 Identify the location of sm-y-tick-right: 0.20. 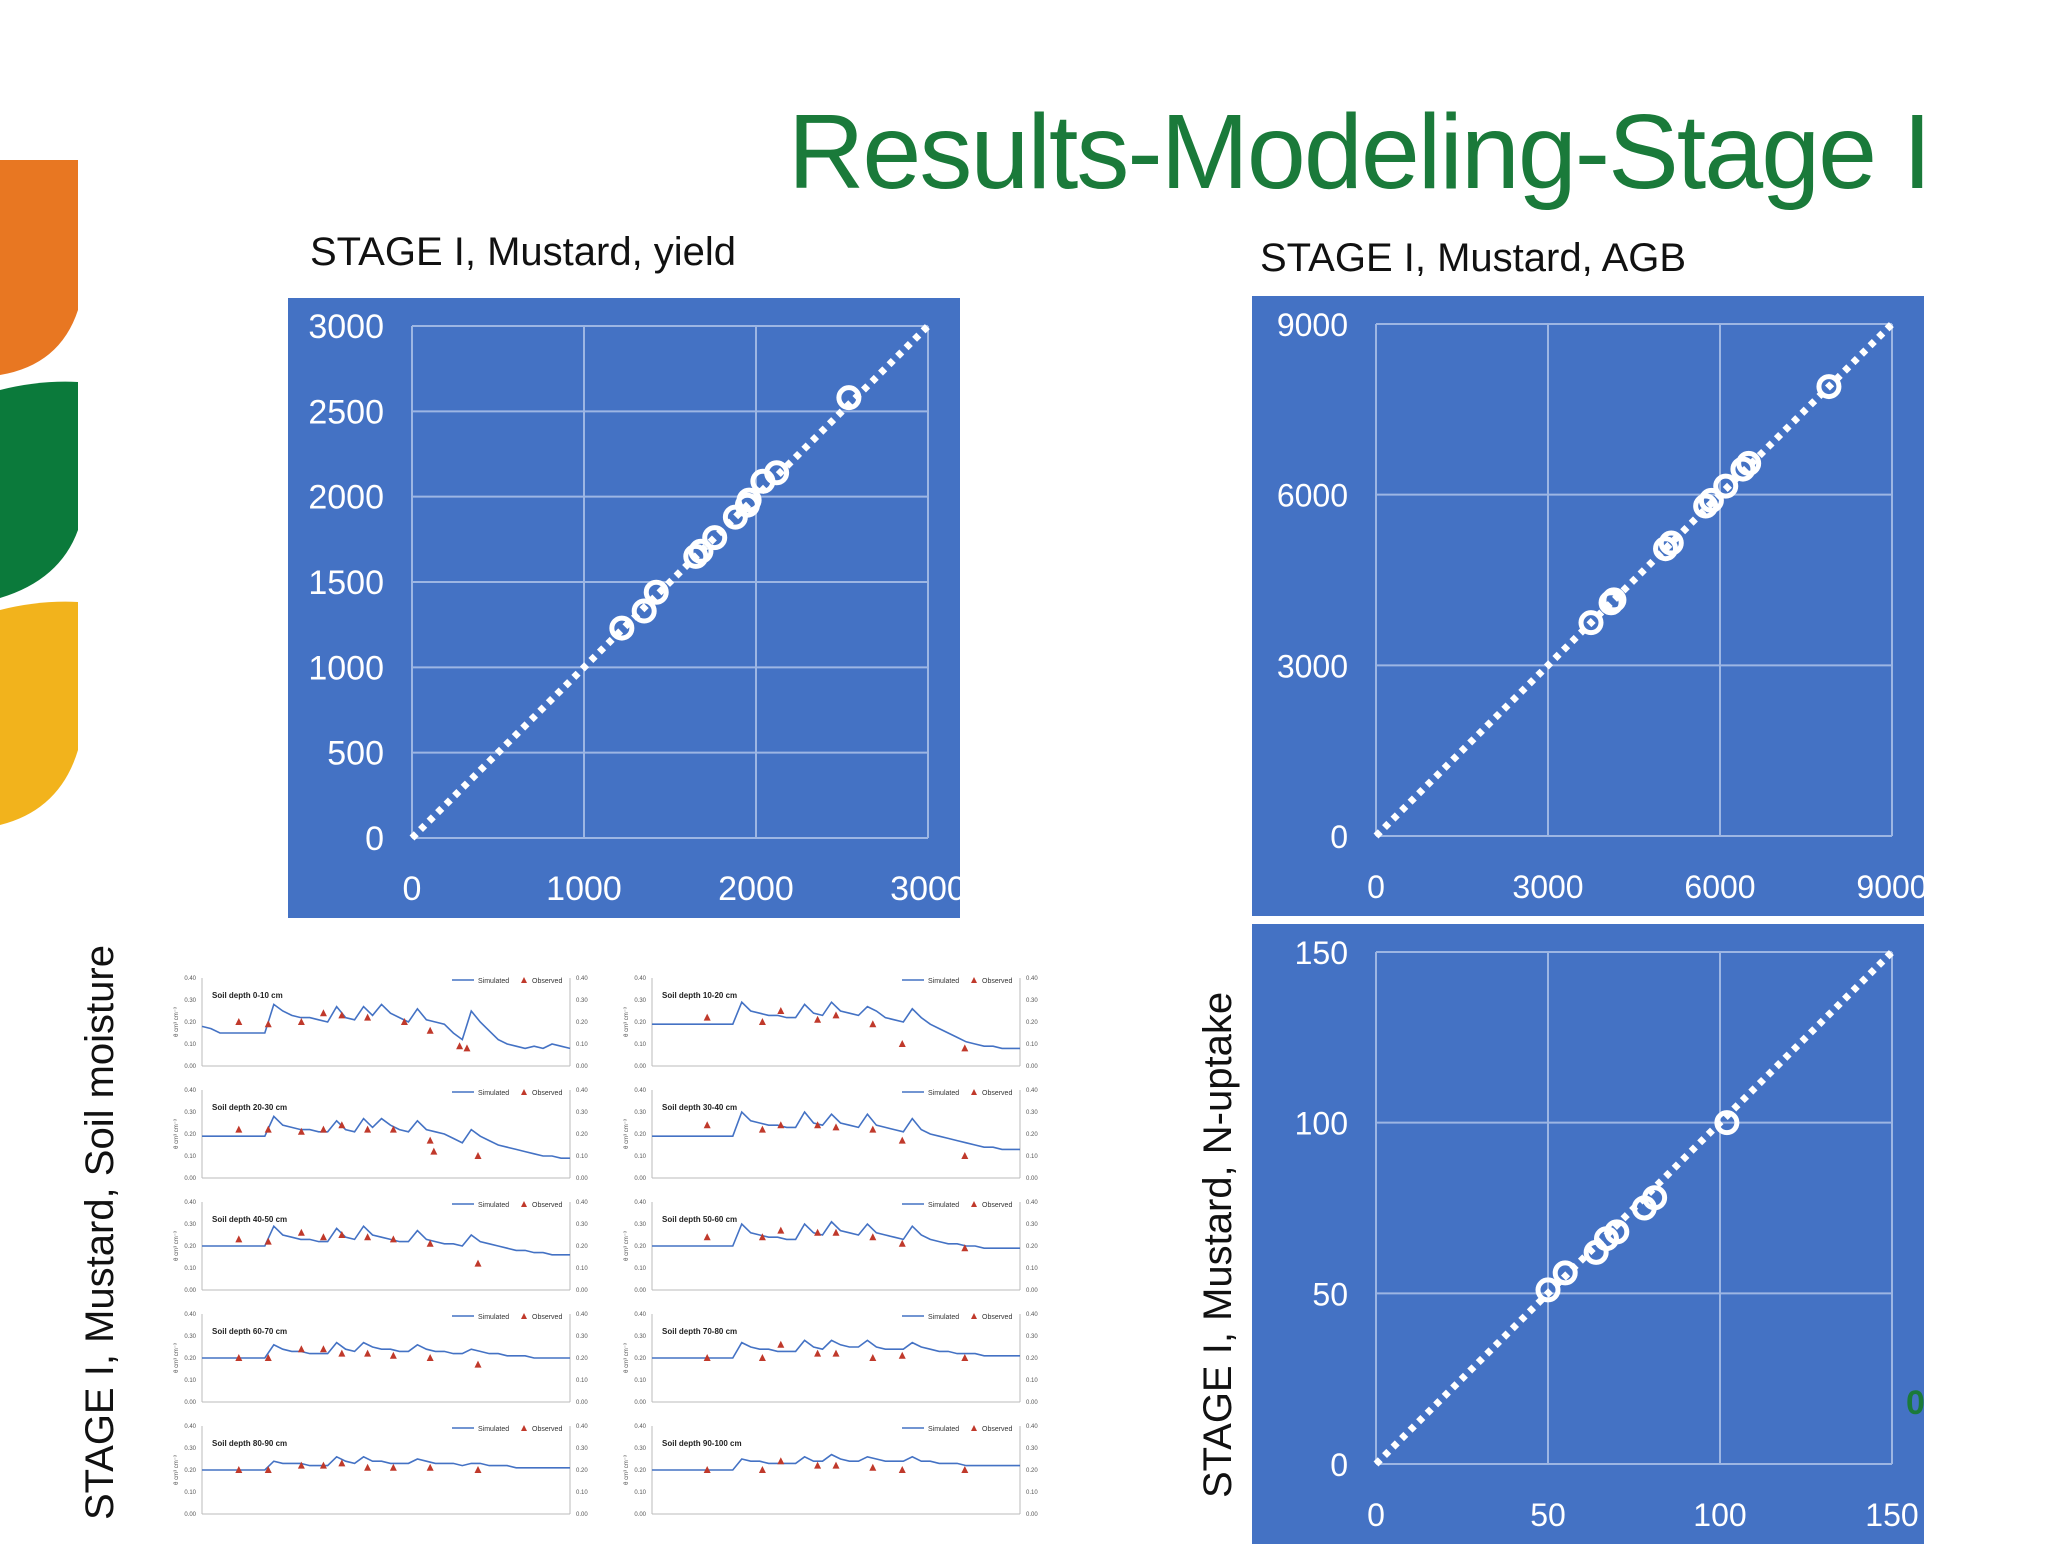
(582, 1471).